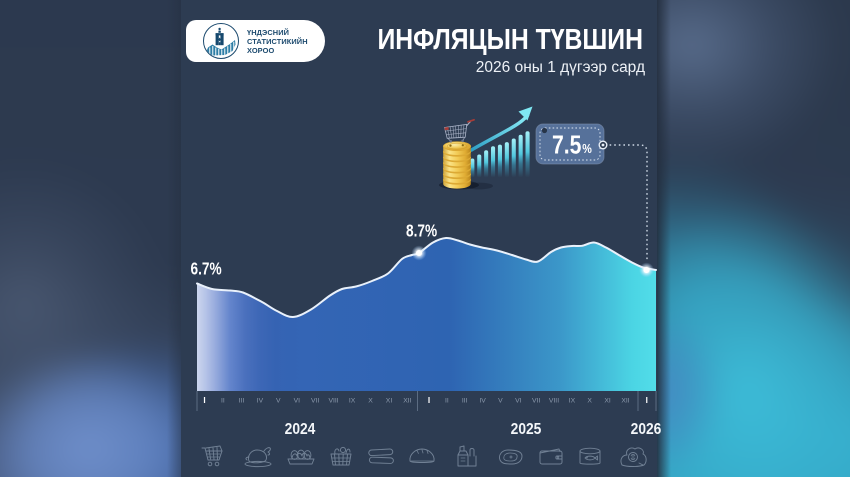  What do you see at coordinates (526, 429) in the screenshot?
I see `svg-text: 2025` at bounding box center [526, 429].